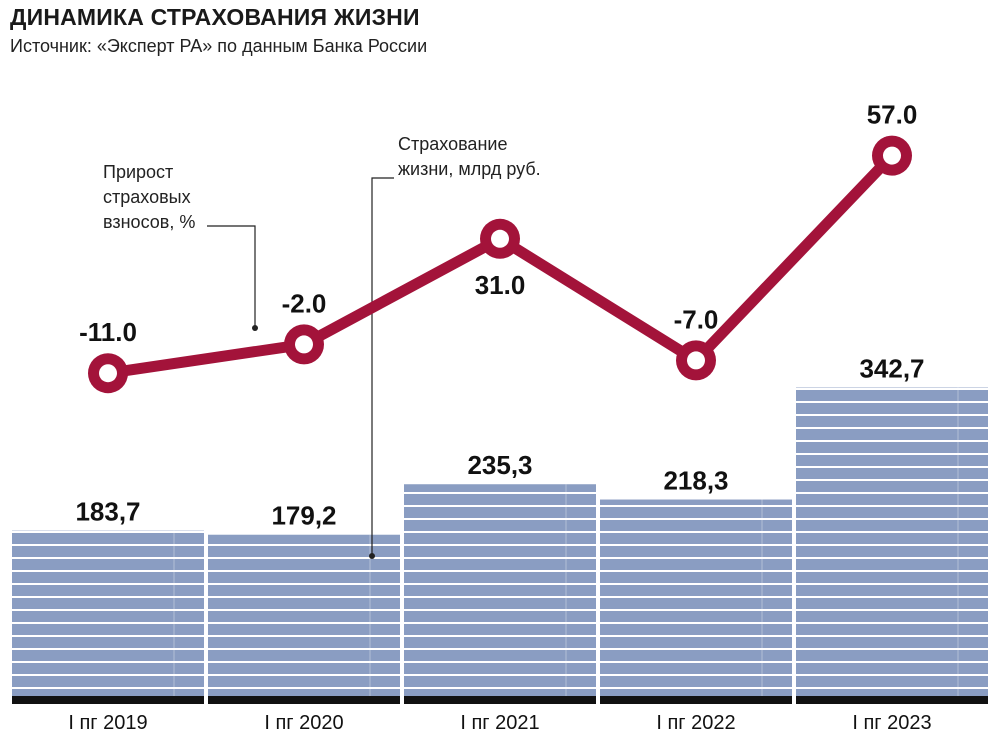 The width and height of the screenshot is (1000, 736). I want to click on line-value-label-1: -11.0, so click(108, 332).